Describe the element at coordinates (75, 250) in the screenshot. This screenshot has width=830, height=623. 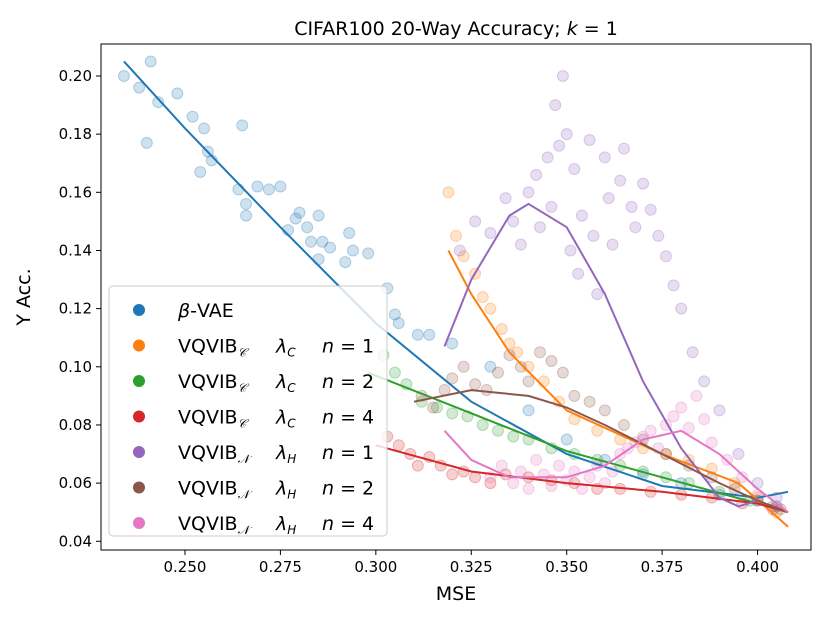
I see `y-tick-label: 0.14` at that location.